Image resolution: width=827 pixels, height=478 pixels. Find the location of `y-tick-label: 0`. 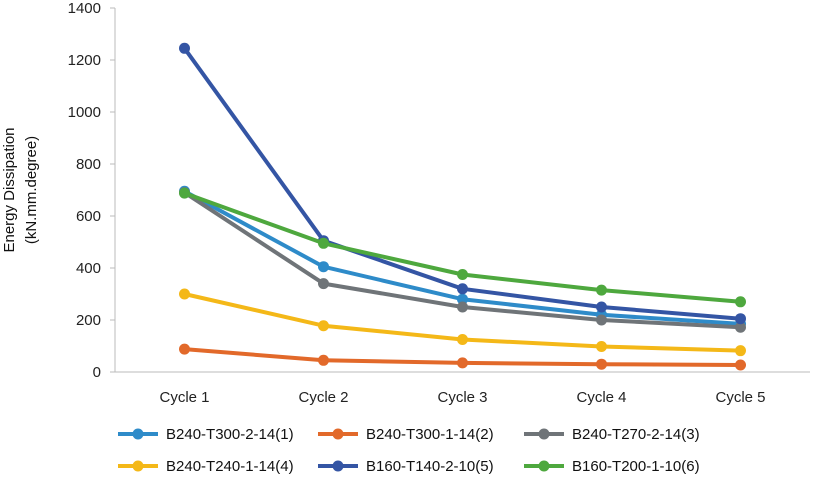

y-tick-label: 0 is located at coordinates (97, 372).